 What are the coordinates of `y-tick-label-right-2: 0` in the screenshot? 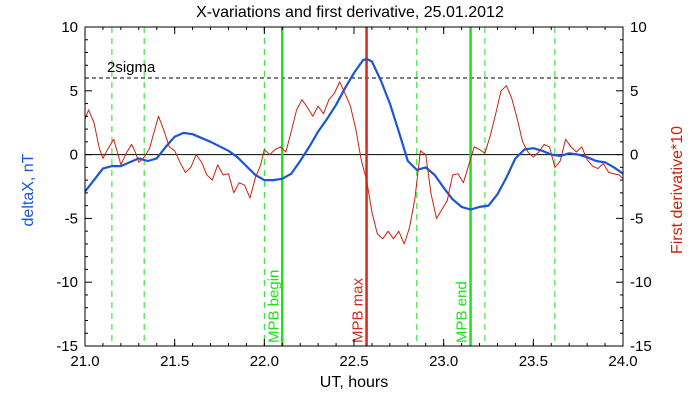 It's located at (634, 155).